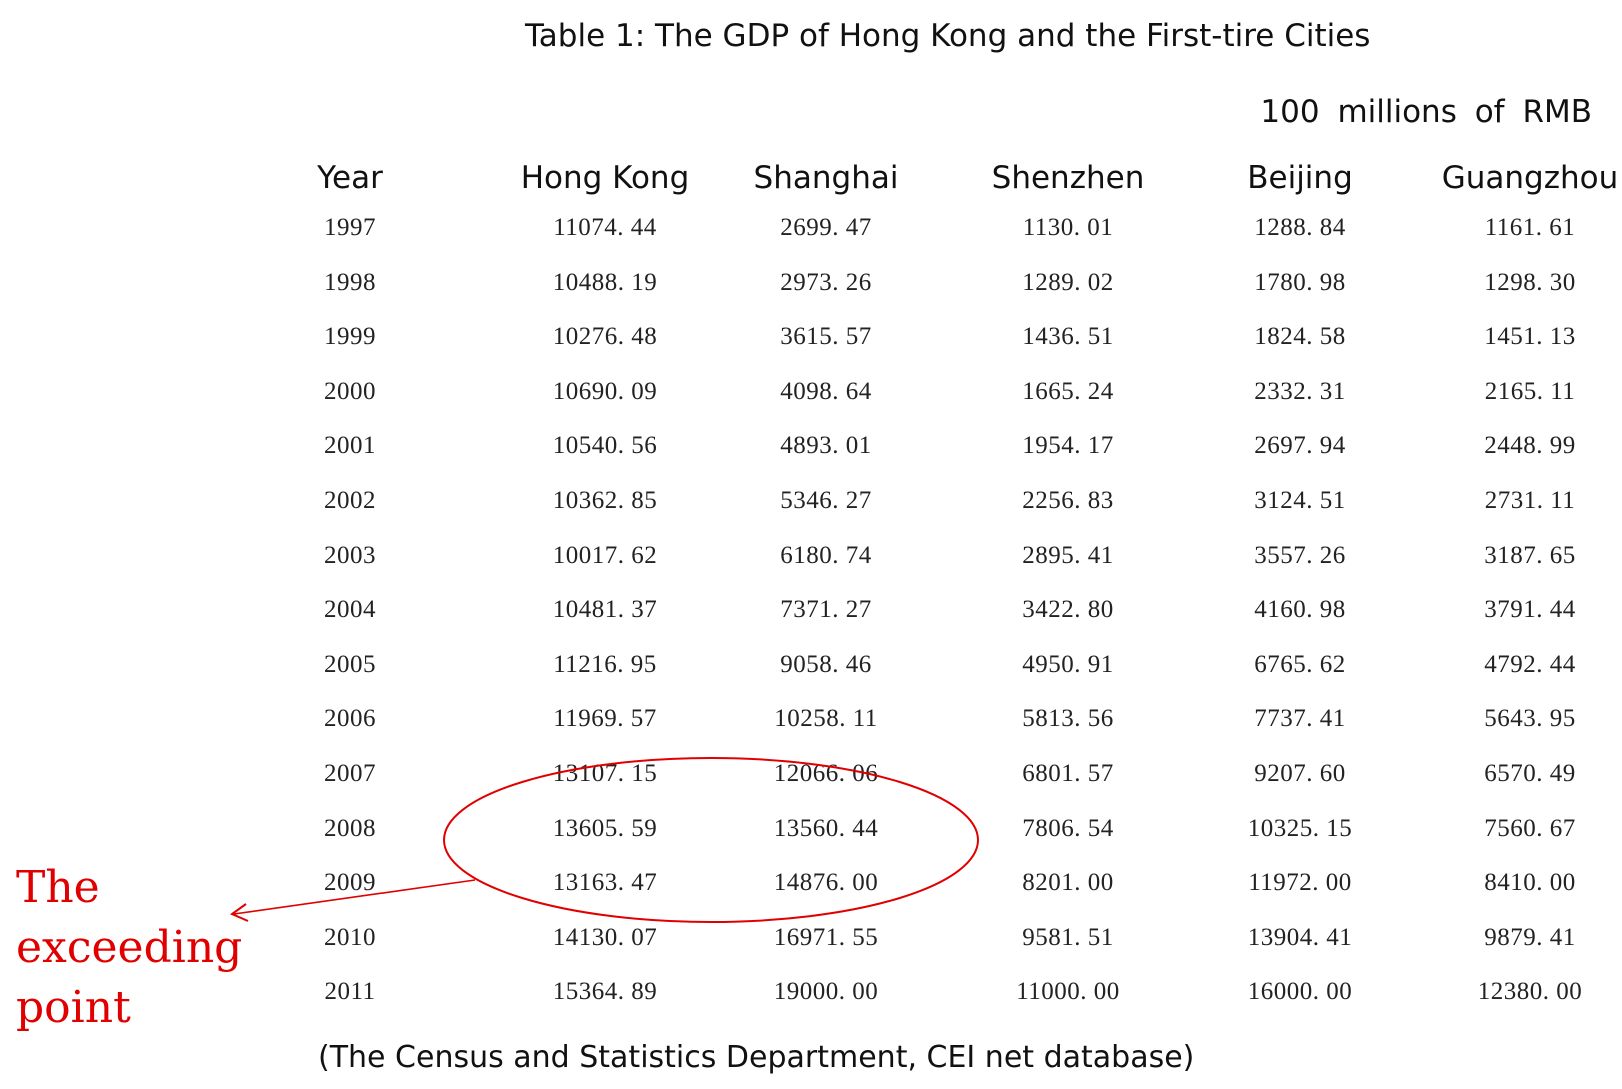 Image resolution: width=1622 pixels, height=1089 pixels. Describe the element at coordinates (605, 610) in the screenshot. I see `hong-kong-cell: 10481. 37` at that location.